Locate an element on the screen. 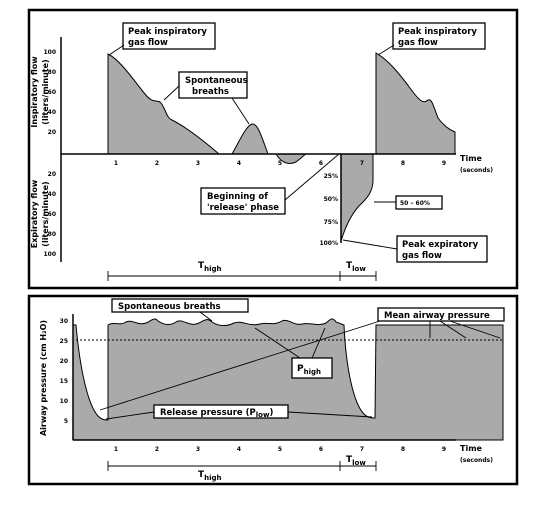 This screenshot has width=549, height=509. p-spontaneous-text: Spontaneous breaths is located at coordinates (169, 307).